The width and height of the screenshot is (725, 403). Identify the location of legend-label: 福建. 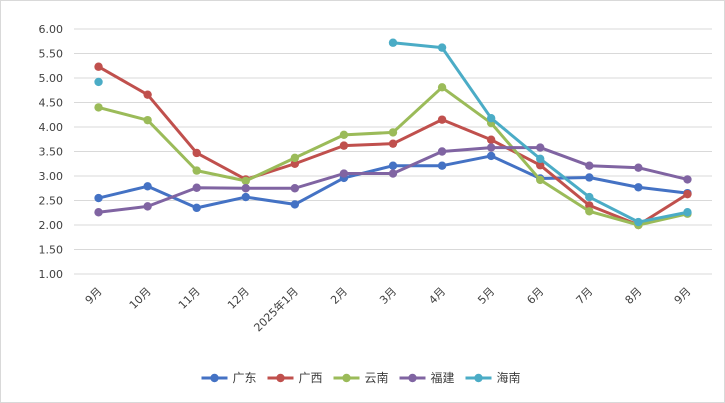
(443, 377).